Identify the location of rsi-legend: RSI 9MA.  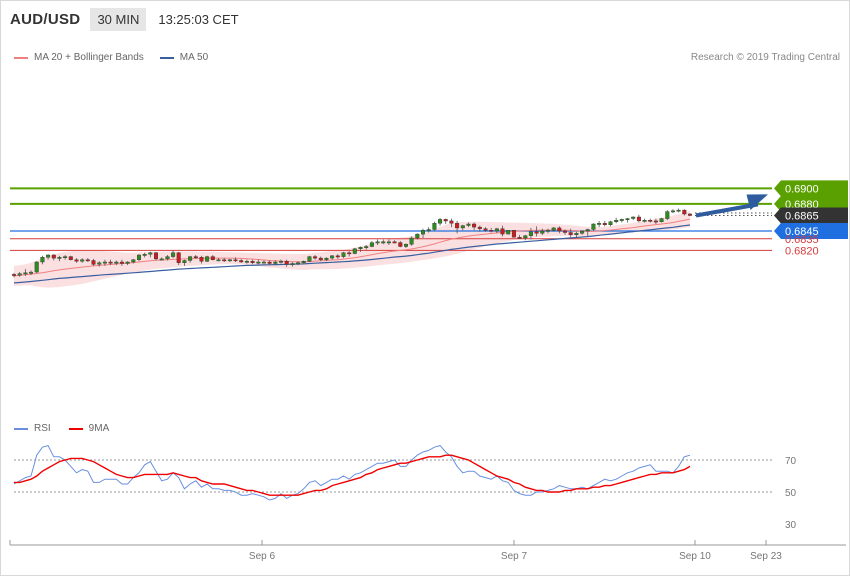
(70, 428).